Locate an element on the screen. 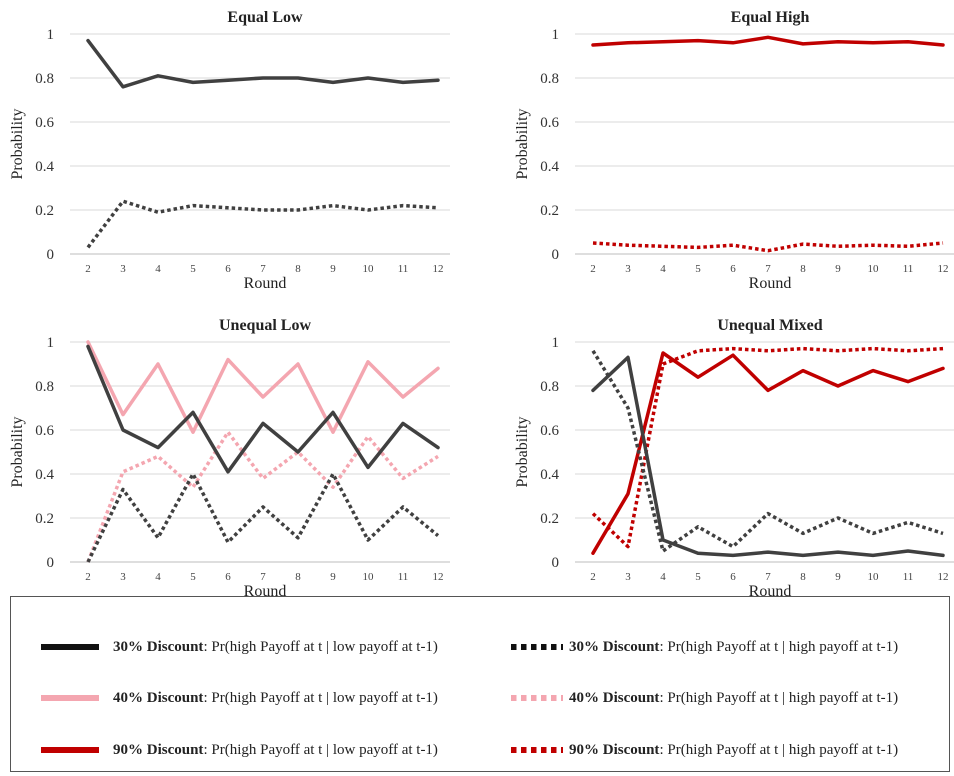 The width and height of the screenshot is (954, 776). chart-title: Unequal Mixed is located at coordinates (769, 325).